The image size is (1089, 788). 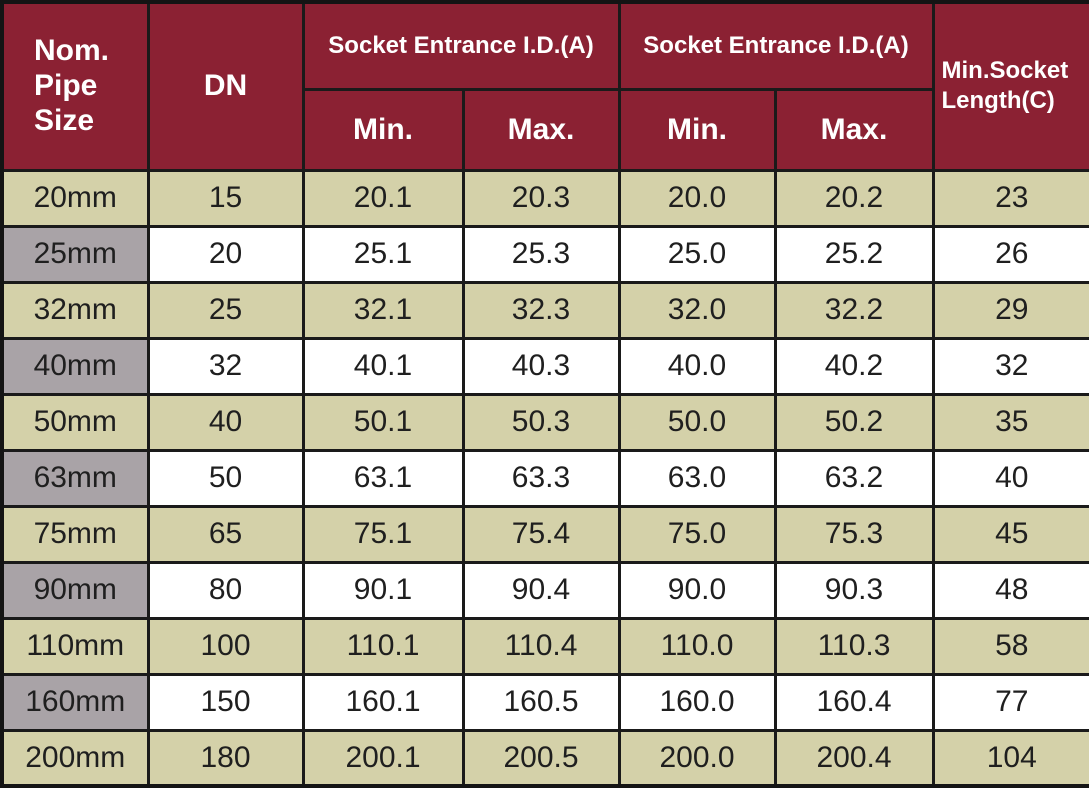 I want to click on socket-length-cell: 23, so click(x=1010, y=198).